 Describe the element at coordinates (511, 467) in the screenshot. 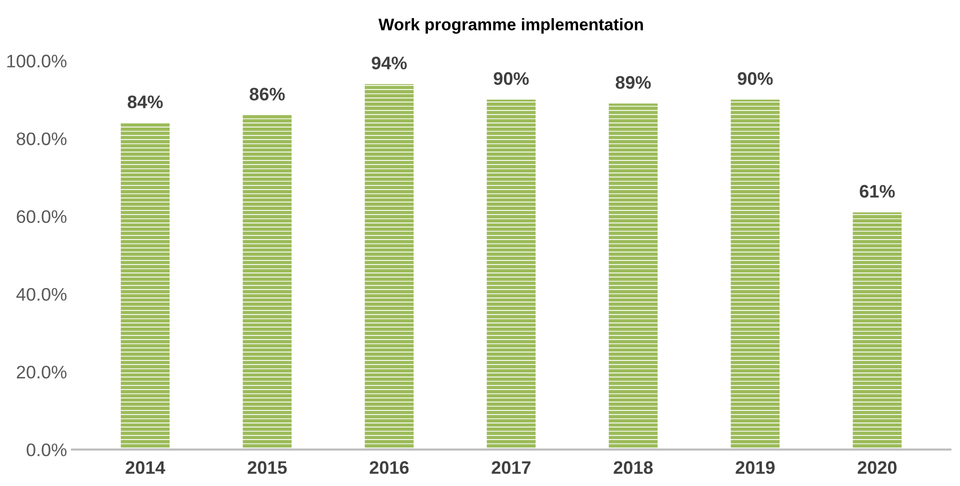

I see `x-tick-label: 2017` at that location.